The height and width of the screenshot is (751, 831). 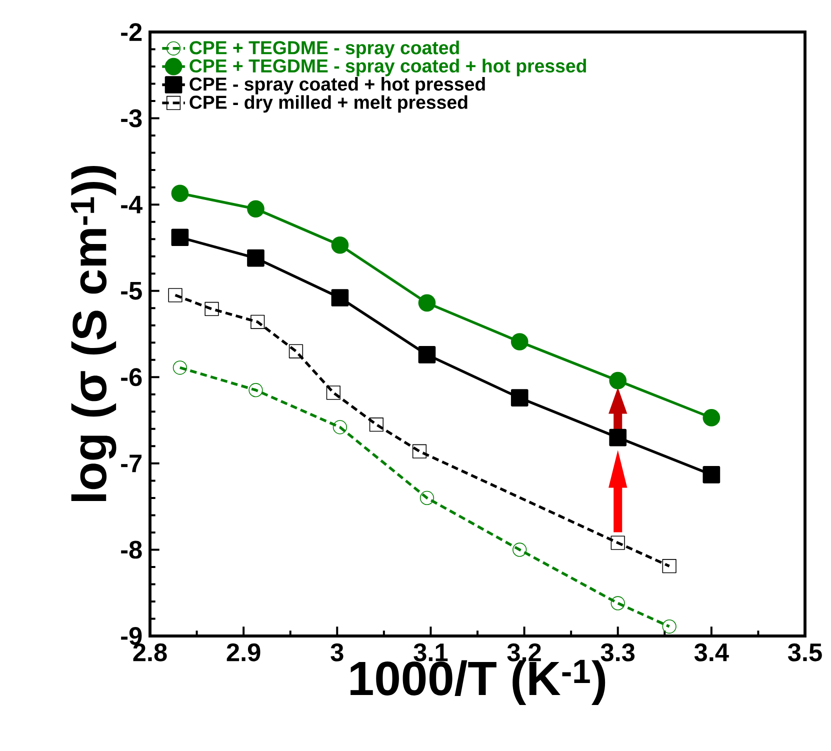 I want to click on x-tick-label: 3.2, so click(x=524, y=652).